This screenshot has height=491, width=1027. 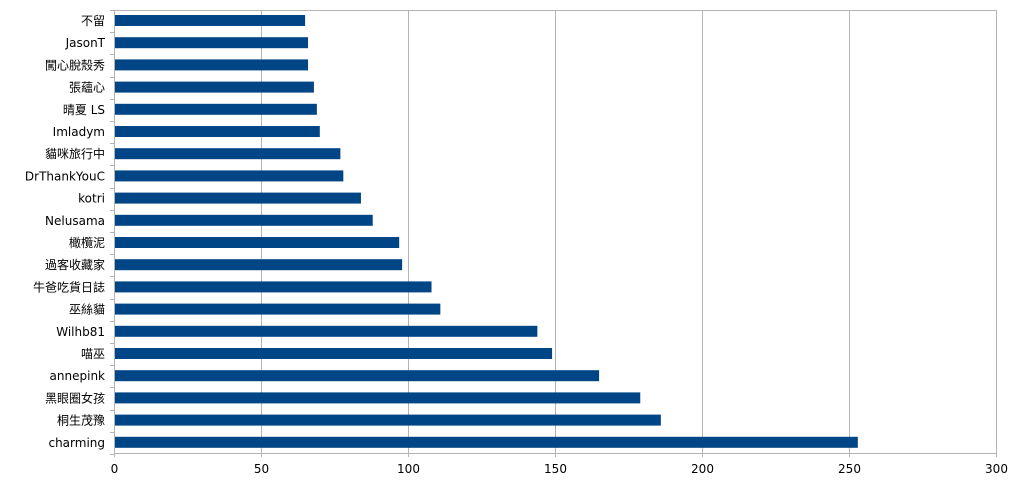 What do you see at coordinates (93, 354) in the screenshot?
I see `category-label: 喵巫` at bounding box center [93, 354].